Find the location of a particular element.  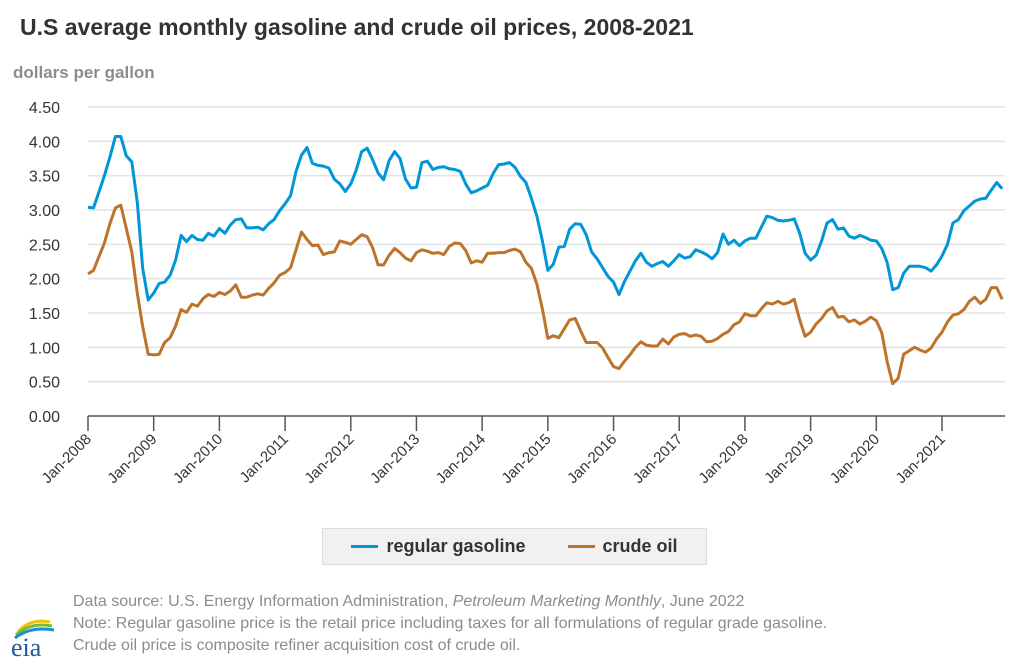

x-tick-label: Jan-2008 is located at coordinates (67, 459).